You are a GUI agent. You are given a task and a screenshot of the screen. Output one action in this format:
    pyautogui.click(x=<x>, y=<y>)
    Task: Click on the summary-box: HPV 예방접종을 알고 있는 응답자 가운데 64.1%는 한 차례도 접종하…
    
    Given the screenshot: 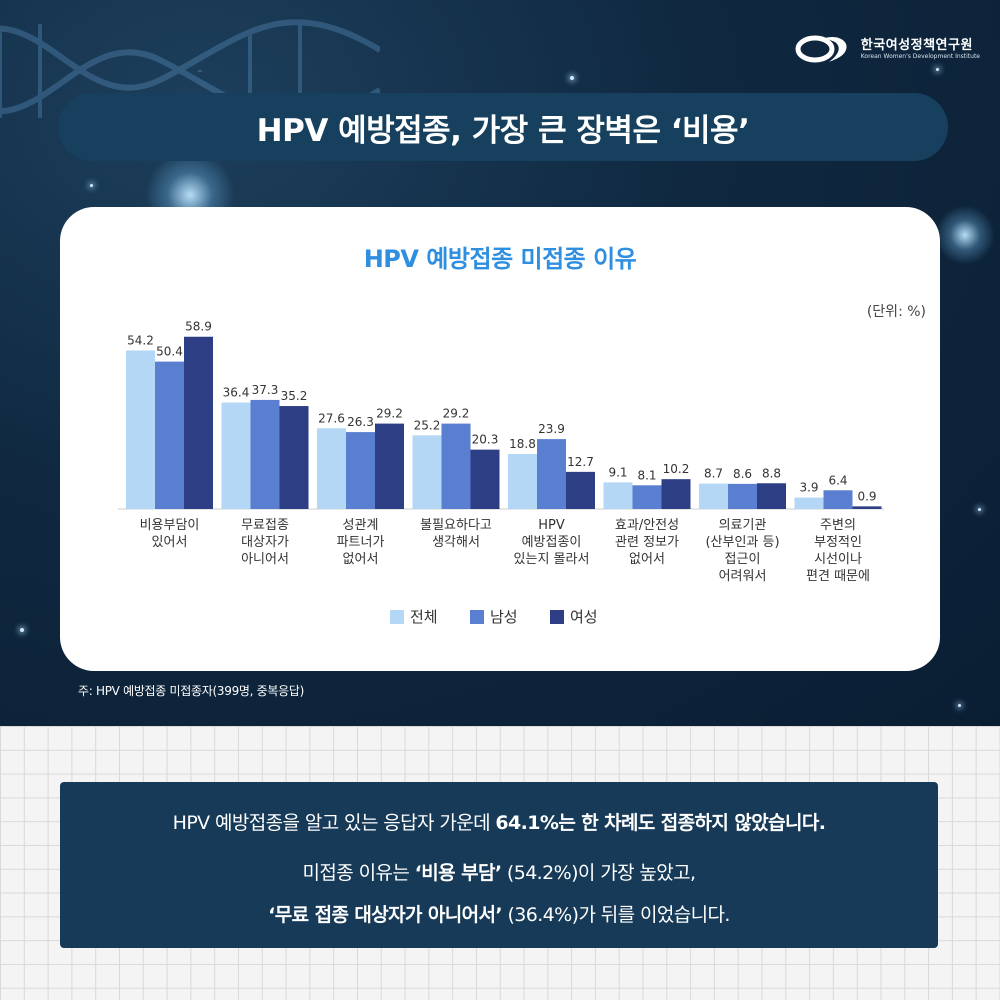 What is the action you would take?
    pyautogui.click(x=499, y=865)
    